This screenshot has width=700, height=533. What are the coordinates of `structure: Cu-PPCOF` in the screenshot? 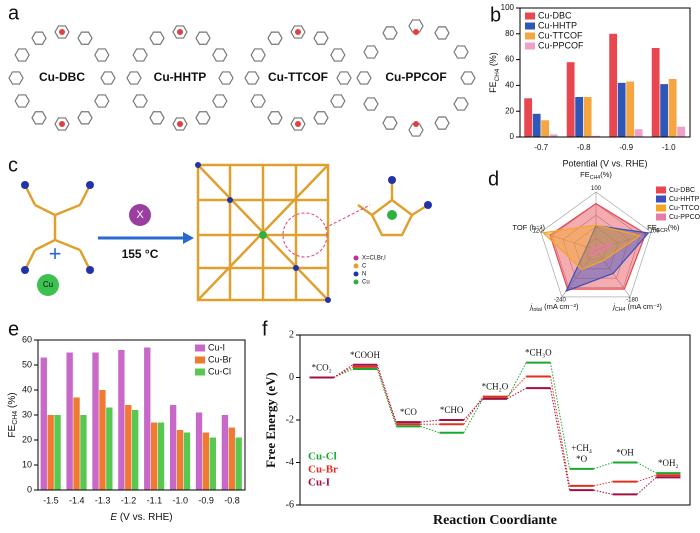 It's located at (416, 78).